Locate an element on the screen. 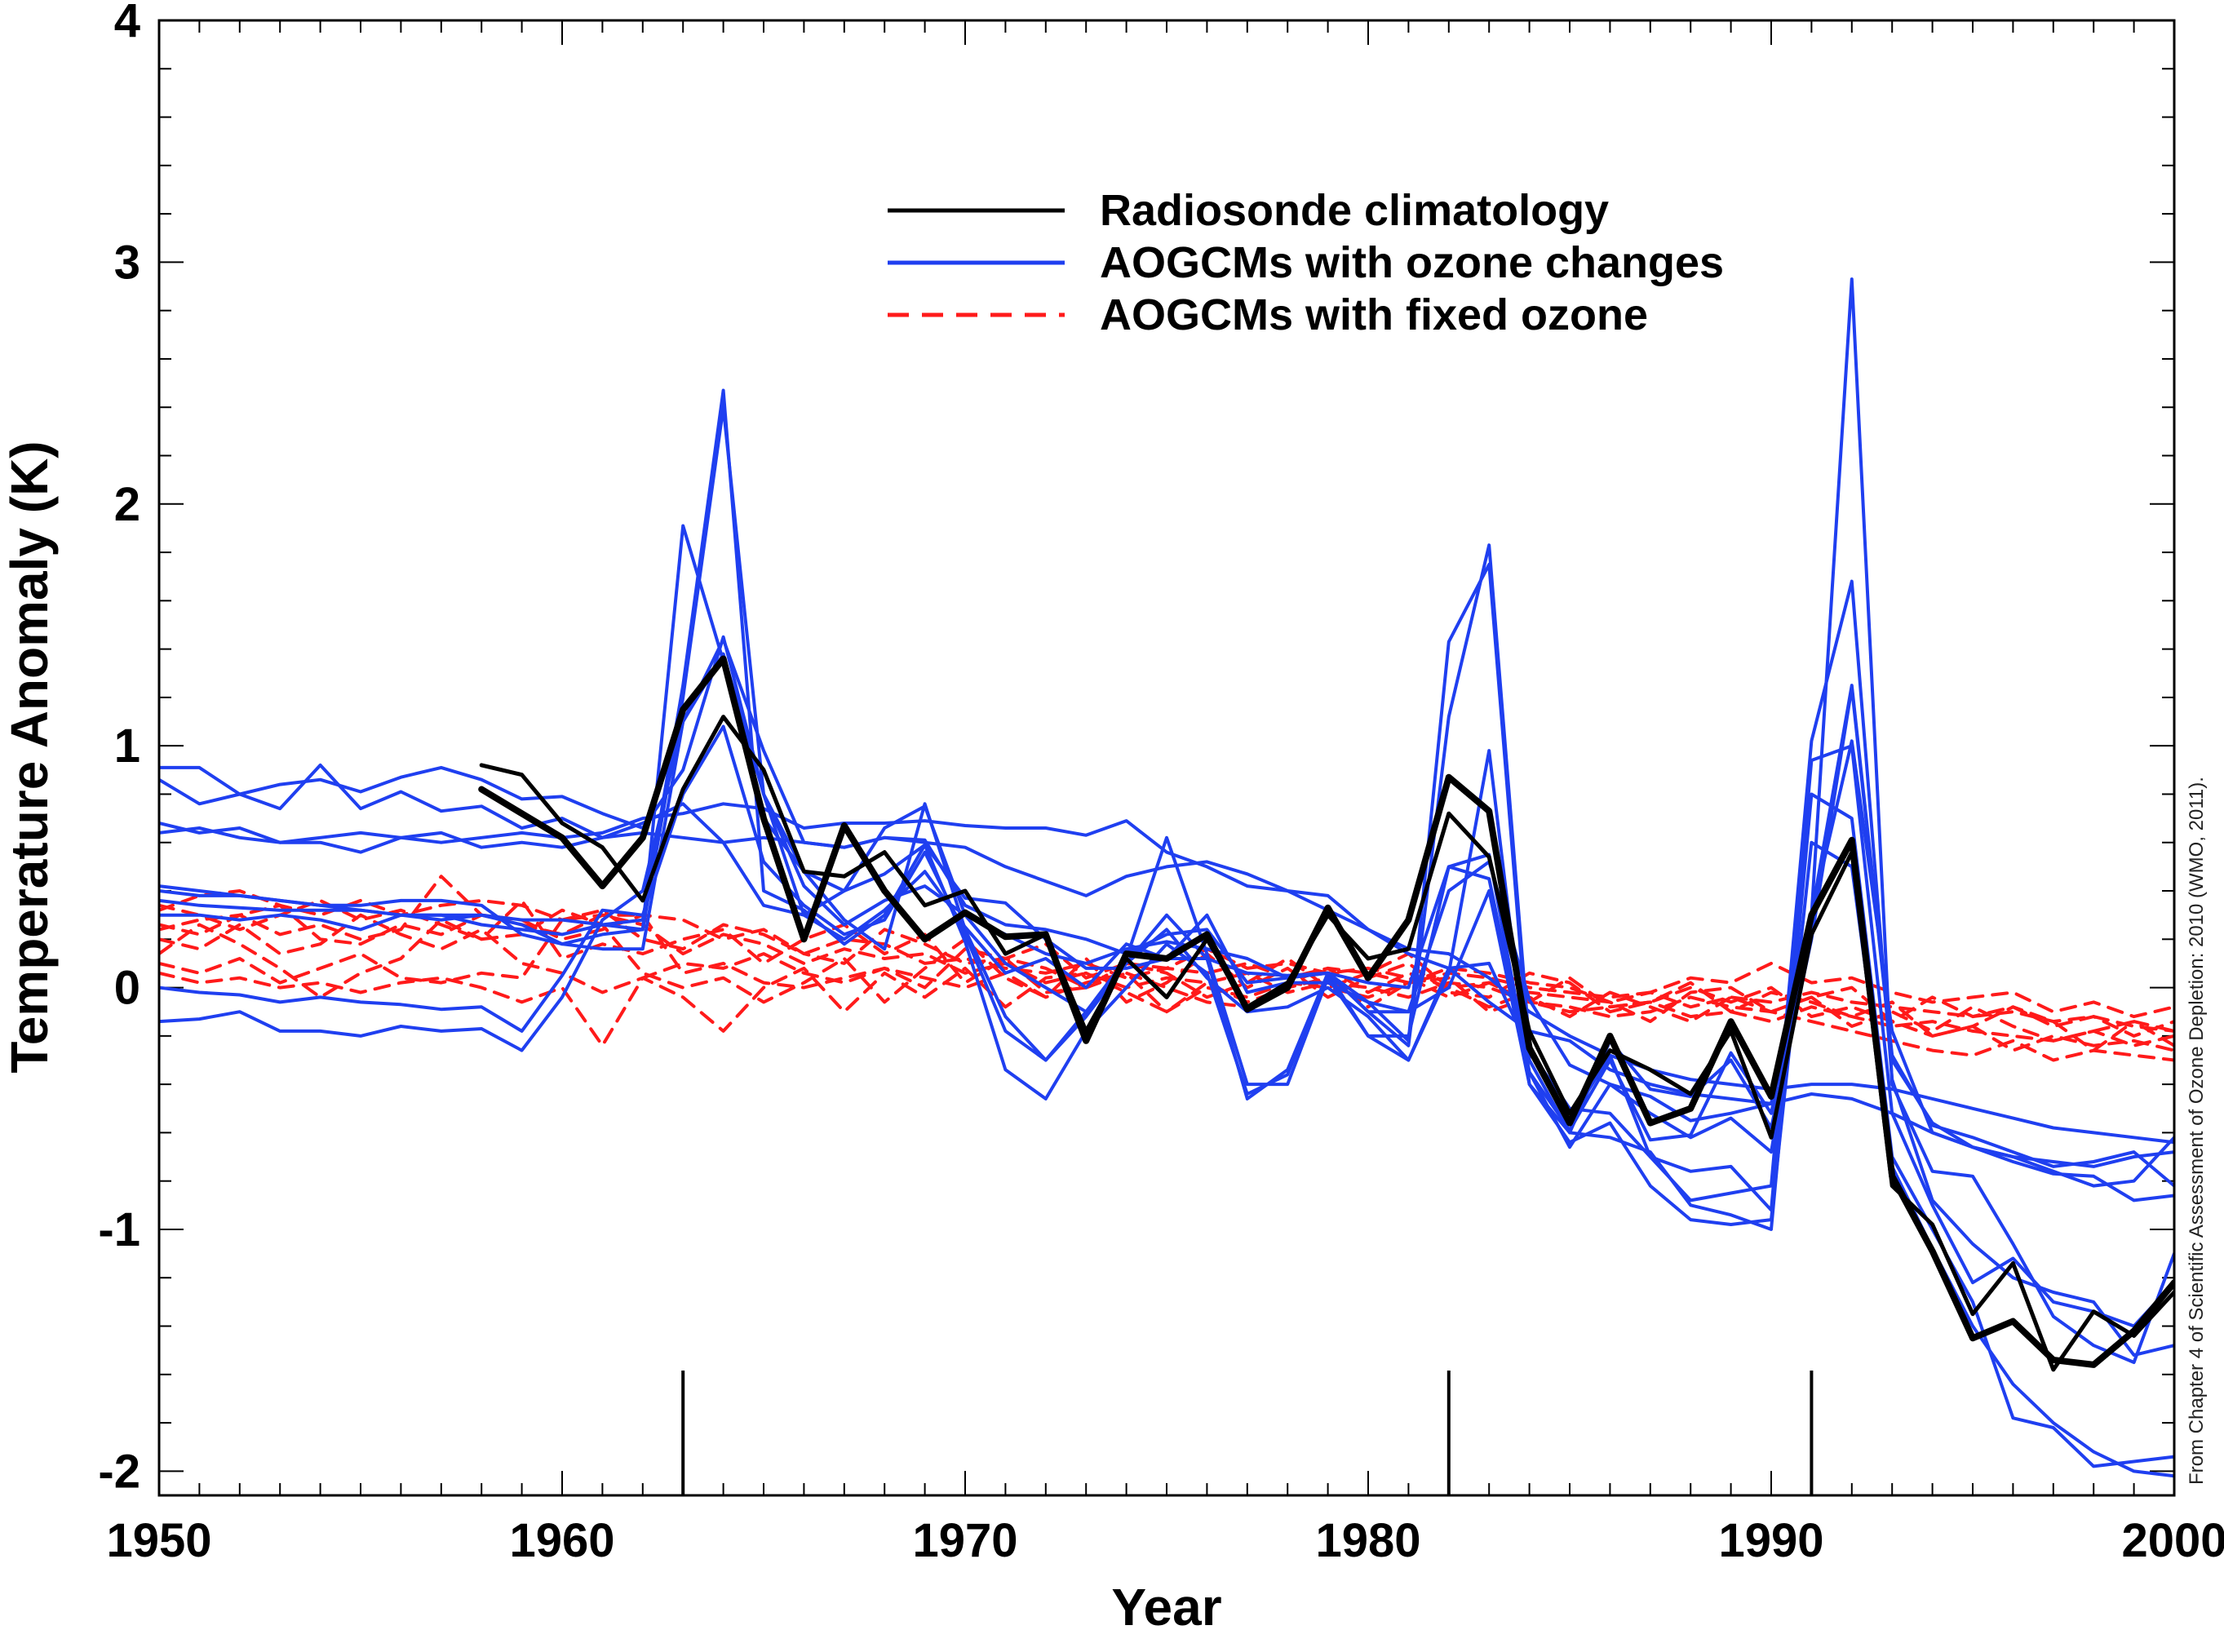 This screenshot has height=1652, width=2224. eruption-markers is located at coordinates (1247, 1433).